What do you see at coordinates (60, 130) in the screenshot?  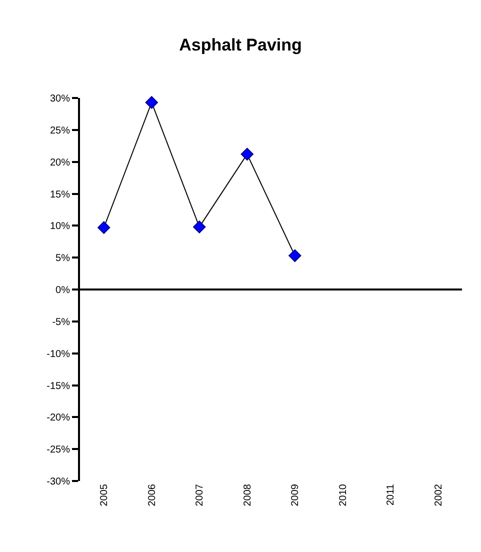 I see `y-tick-label: 25%` at bounding box center [60, 130].